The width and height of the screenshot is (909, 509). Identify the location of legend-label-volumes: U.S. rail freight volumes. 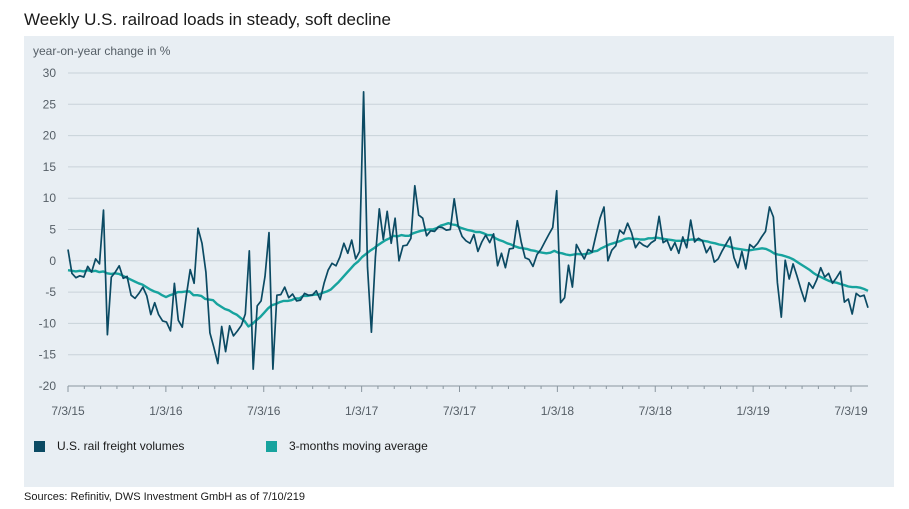
(121, 446).